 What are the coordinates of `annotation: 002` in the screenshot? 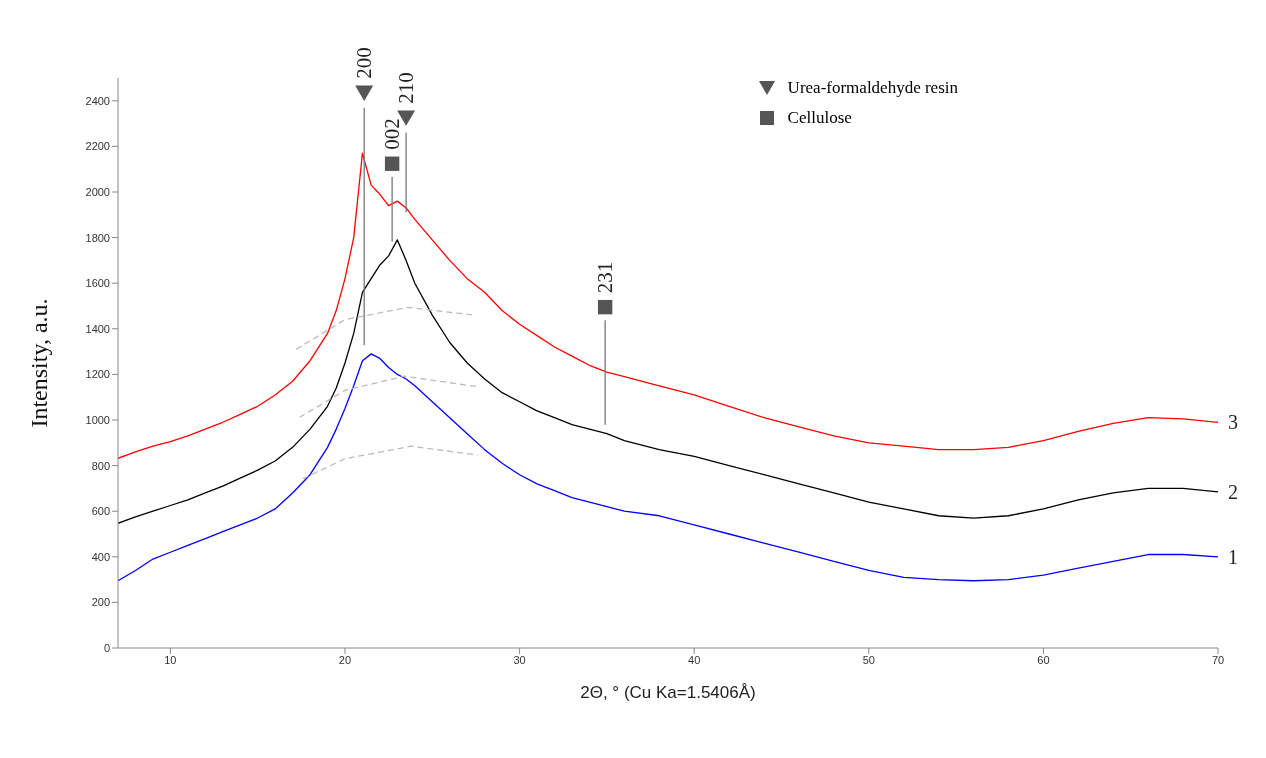 It's located at (392, 134).